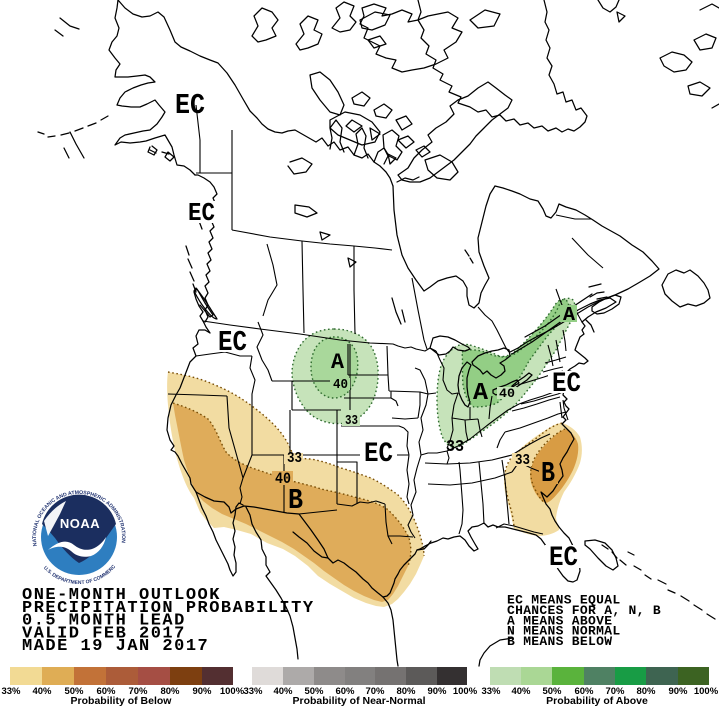  I want to click on svg-text: Probability of Near-Normal, so click(358, 701).